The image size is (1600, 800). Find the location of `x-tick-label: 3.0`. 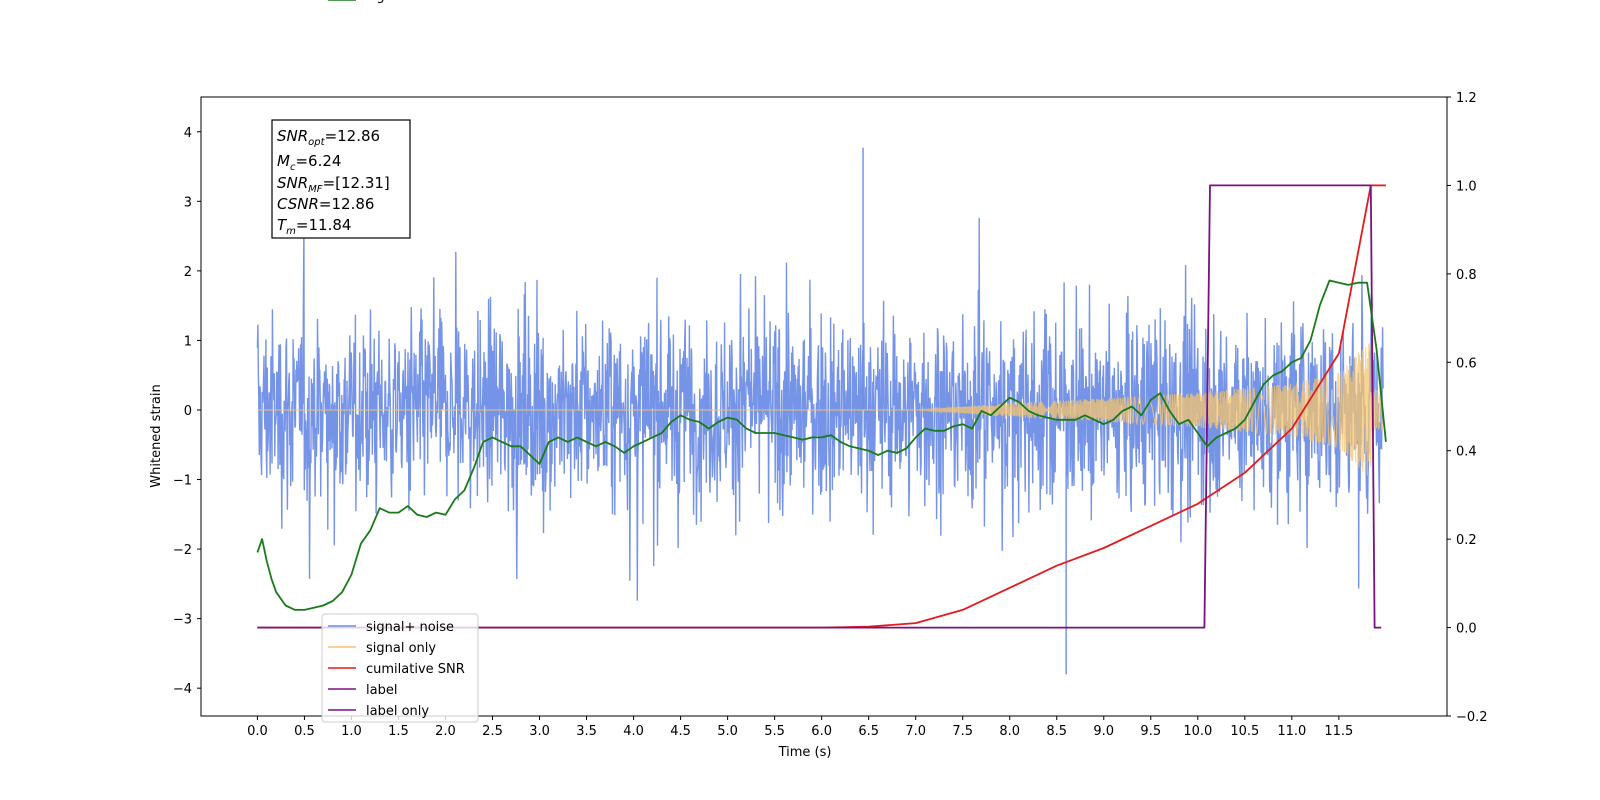

x-tick-label: 3.0 is located at coordinates (539, 731).